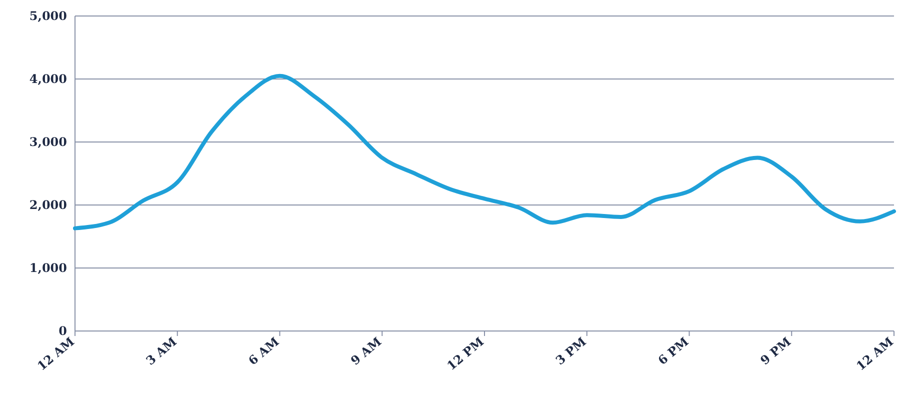 Image resolution: width=917 pixels, height=401 pixels. I want to click on y-tick-label: 3,000, so click(48, 142).